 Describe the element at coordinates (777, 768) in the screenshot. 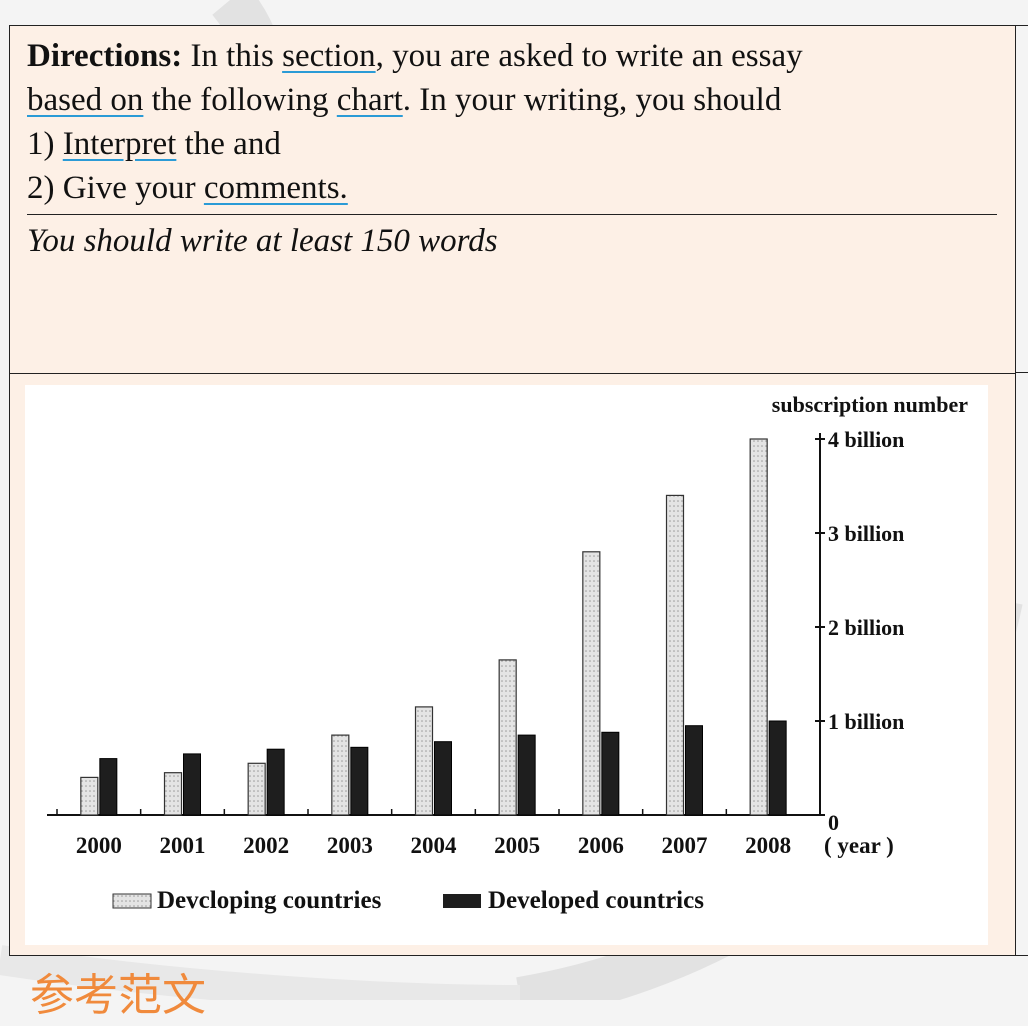

I see `bar-developed-2008` at that location.